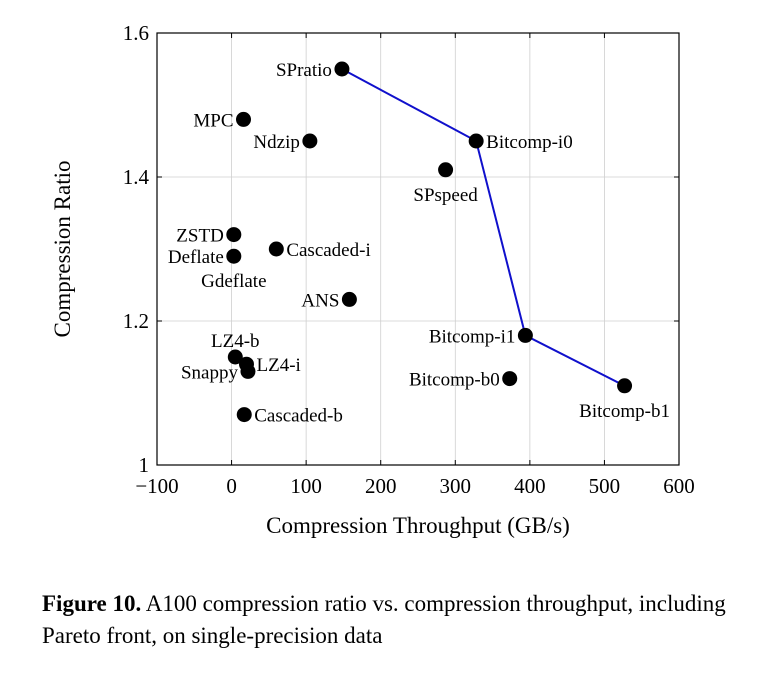  What do you see at coordinates (233, 281) in the screenshot?
I see `data-point-label: Gdeflate` at bounding box center [233, 281].